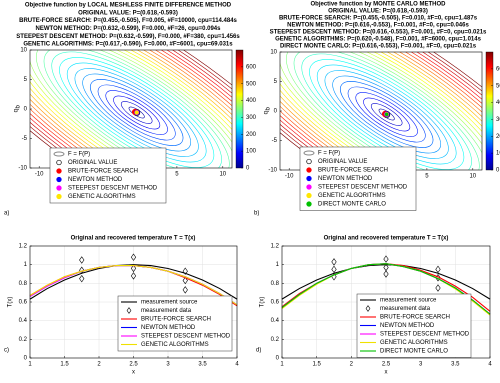  I want to click on colorbar-tick-label: 300, so click(498, 120).